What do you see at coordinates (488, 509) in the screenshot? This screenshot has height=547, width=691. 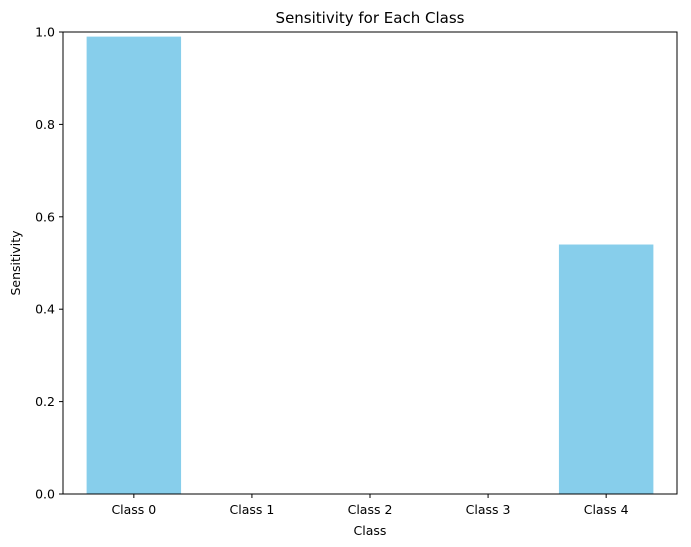 I see `x-tick-label: Class 3` at bounding box center [488, 509].